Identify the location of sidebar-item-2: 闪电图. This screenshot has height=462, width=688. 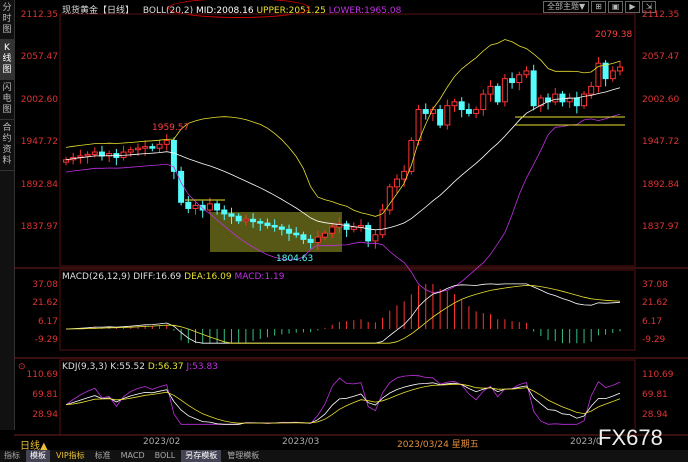
(7, 100).